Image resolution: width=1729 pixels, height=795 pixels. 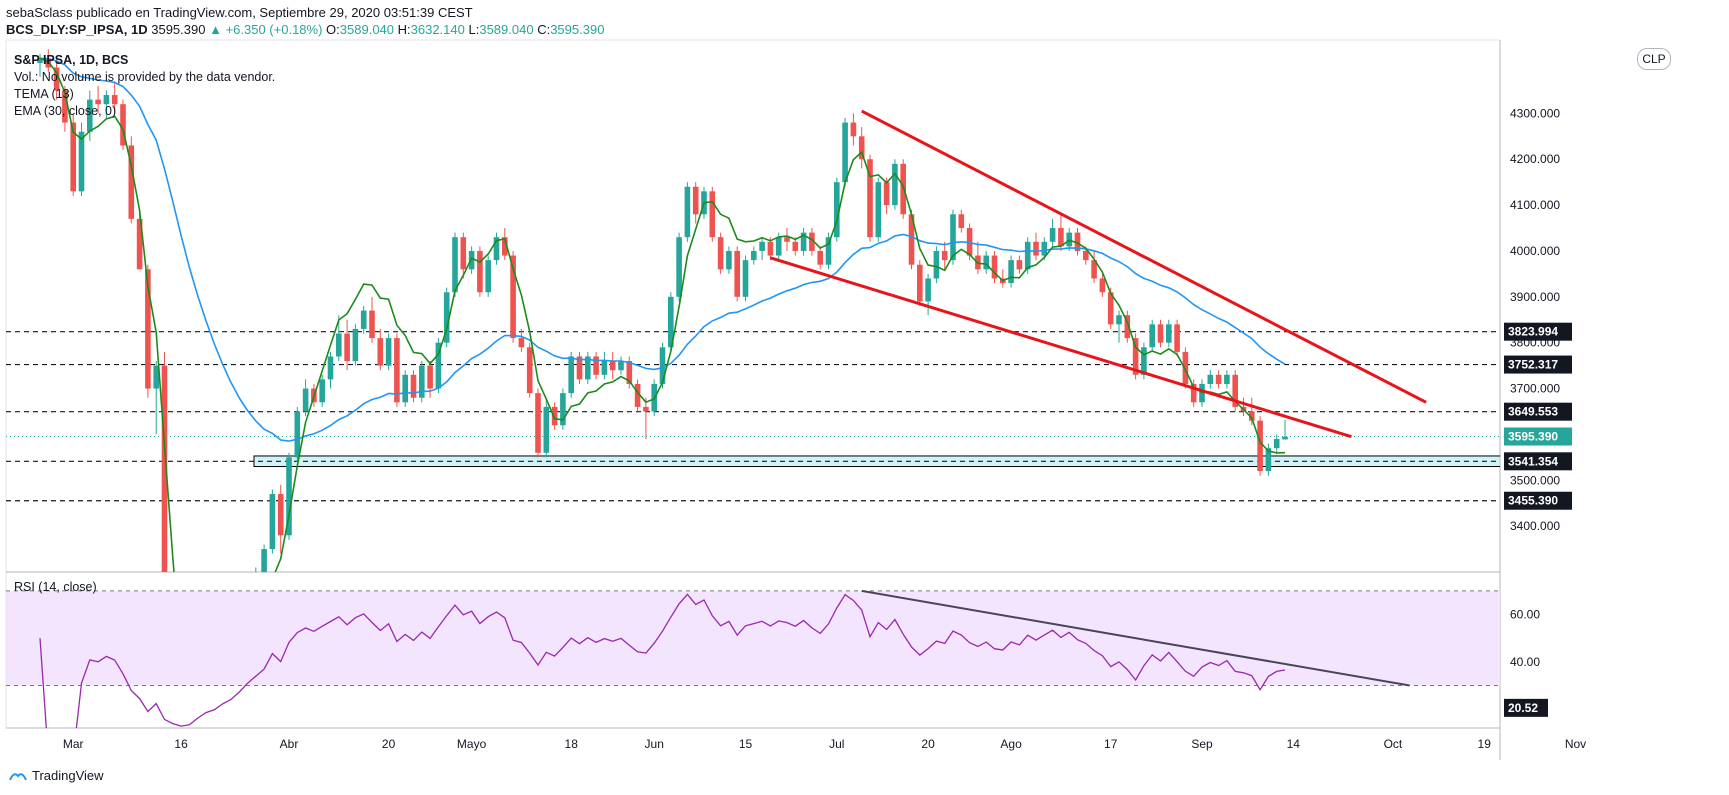 What do you see at coordinates (1538, 411) in the screenshot?
I see `level-badge` at bounding box center [1538, 411].